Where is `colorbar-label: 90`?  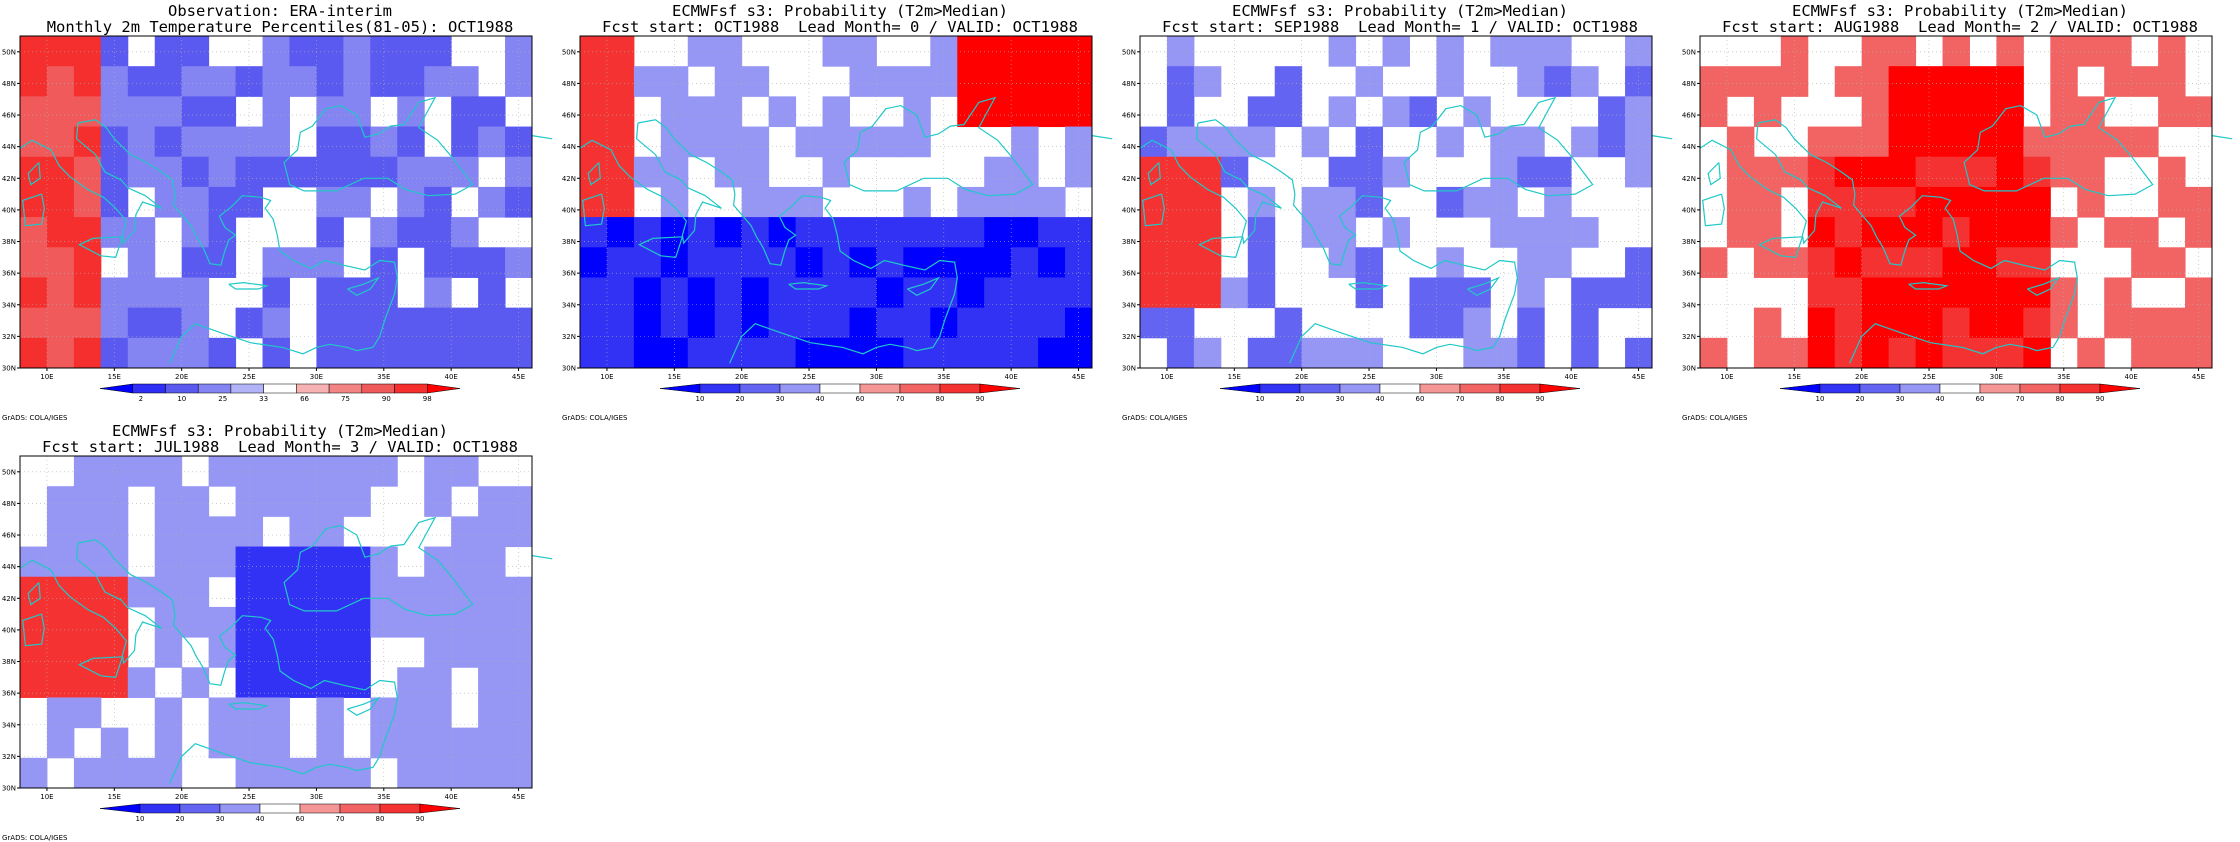 colorbar-label: 90 is located at coordinates (2100, 399).